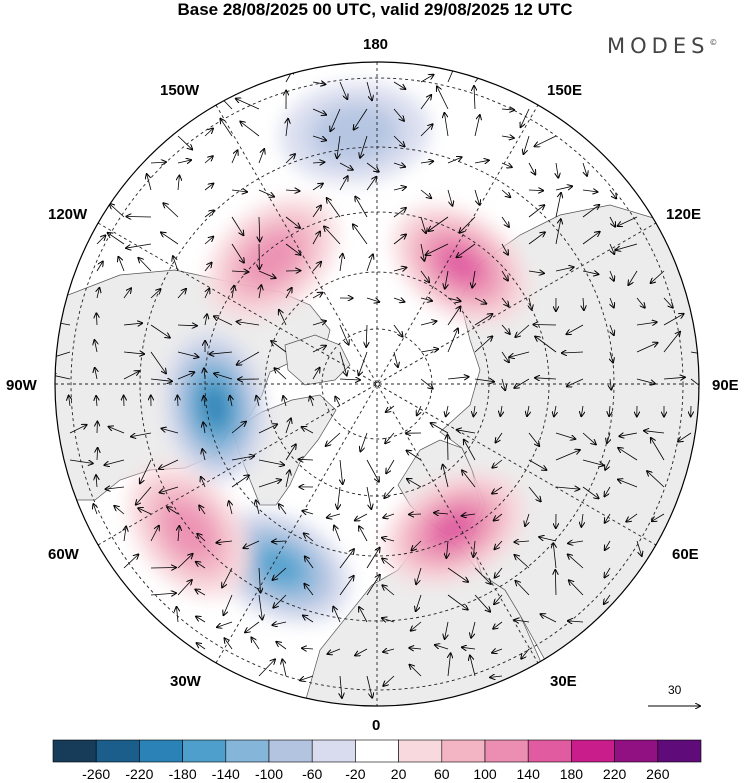  What do you see at coordinates (614, 774) in the screenshot?
I see `colorbar-tick-label: 220` at bounding box center [614, 774].